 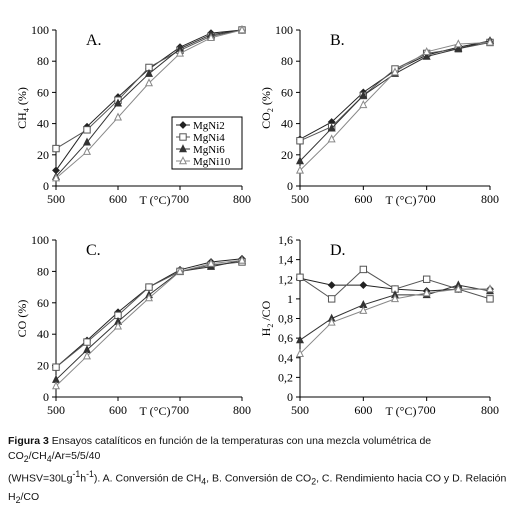 What do you see at coordinates (267, 318) in the screenshot?
I see `y-axis-label: H2 /CO` at bounding box center [267, 318].